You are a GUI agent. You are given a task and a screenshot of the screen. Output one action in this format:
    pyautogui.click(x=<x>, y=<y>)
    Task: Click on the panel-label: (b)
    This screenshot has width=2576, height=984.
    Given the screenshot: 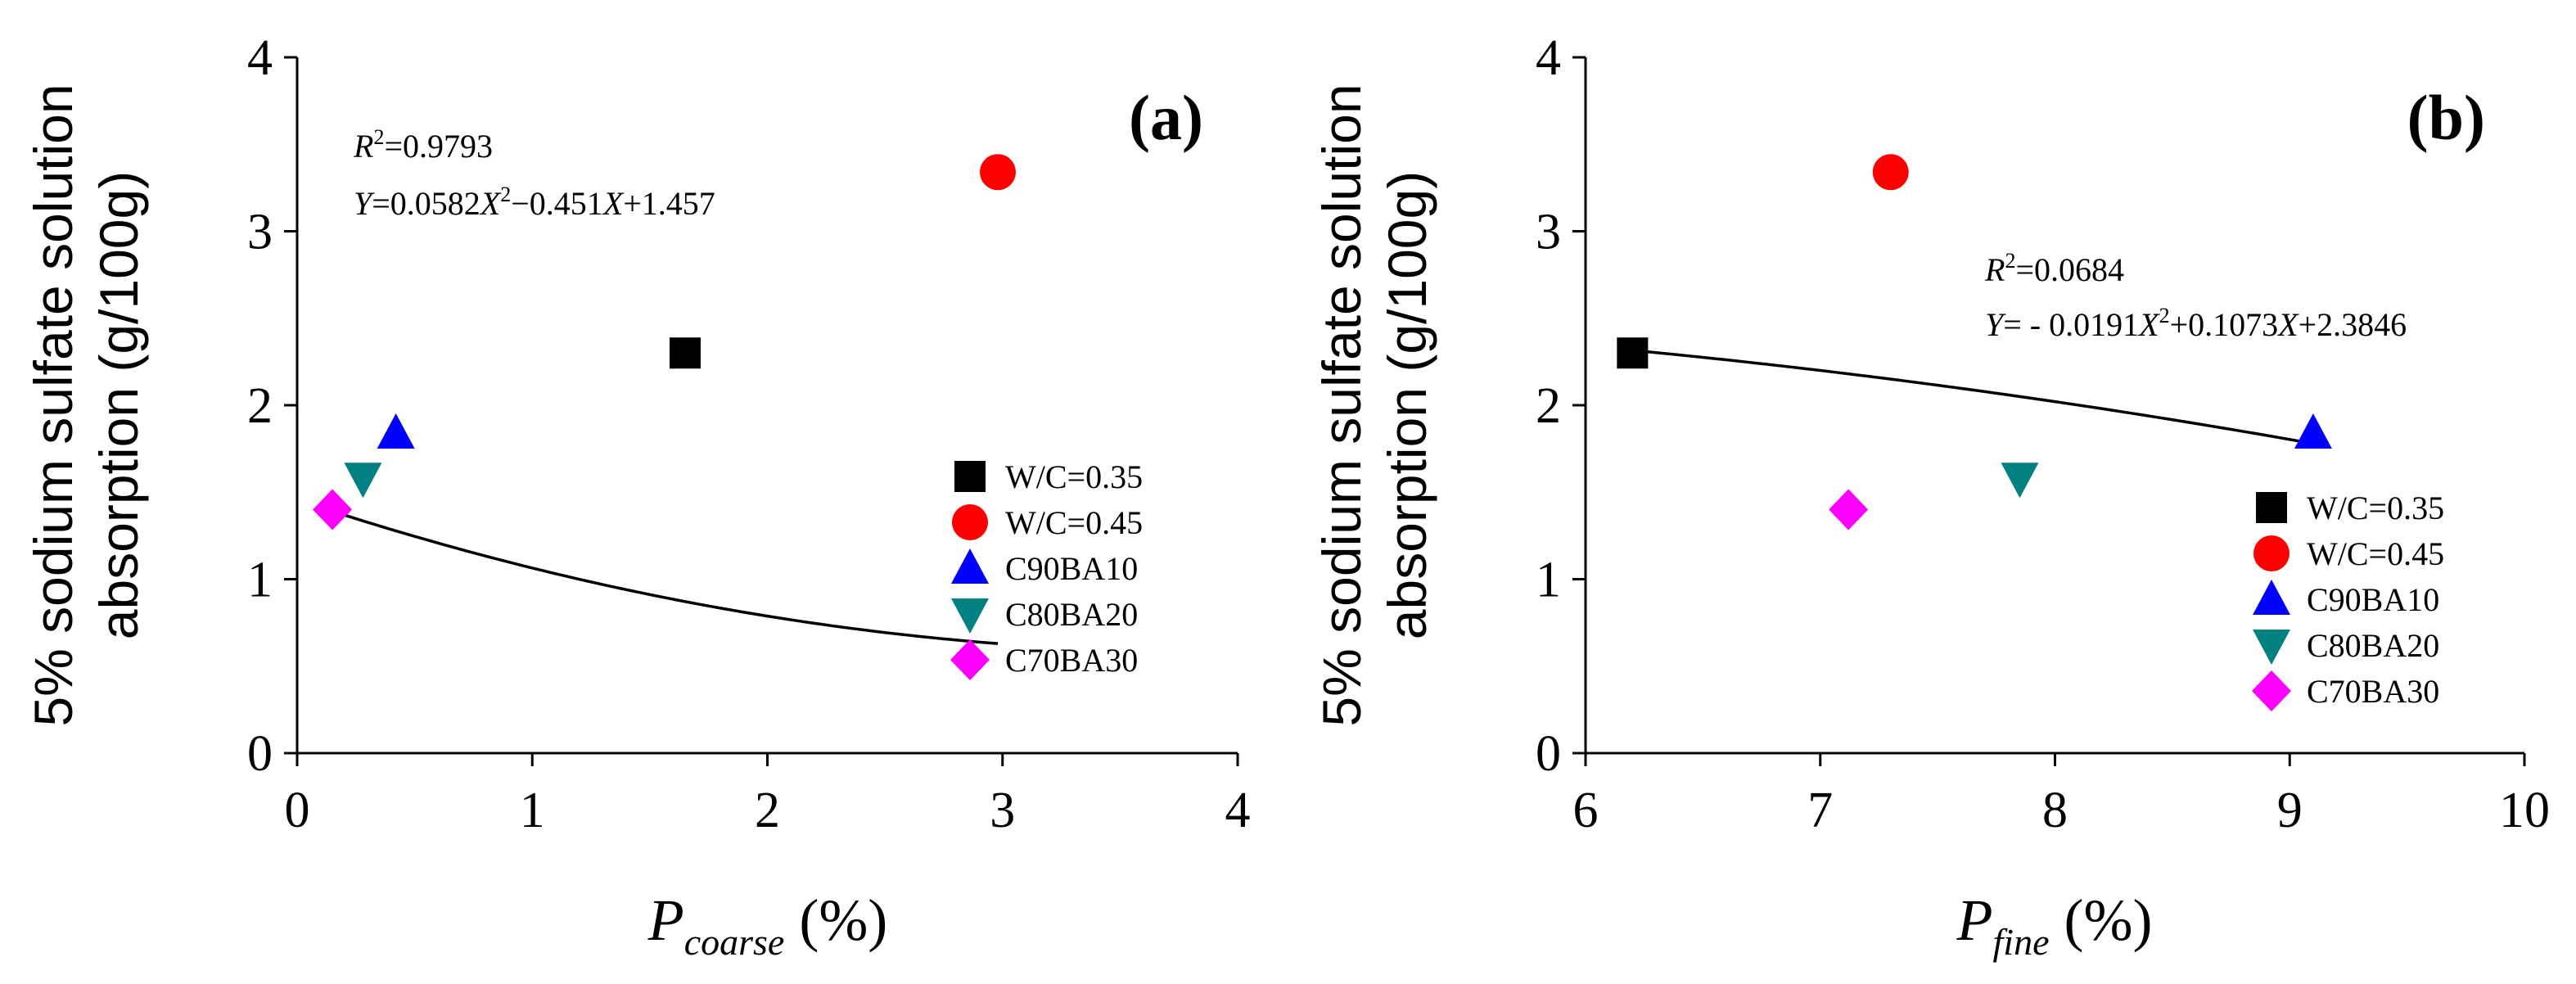 What is the action you would take?
    pyautogui.click(x=2446, y=117)
    